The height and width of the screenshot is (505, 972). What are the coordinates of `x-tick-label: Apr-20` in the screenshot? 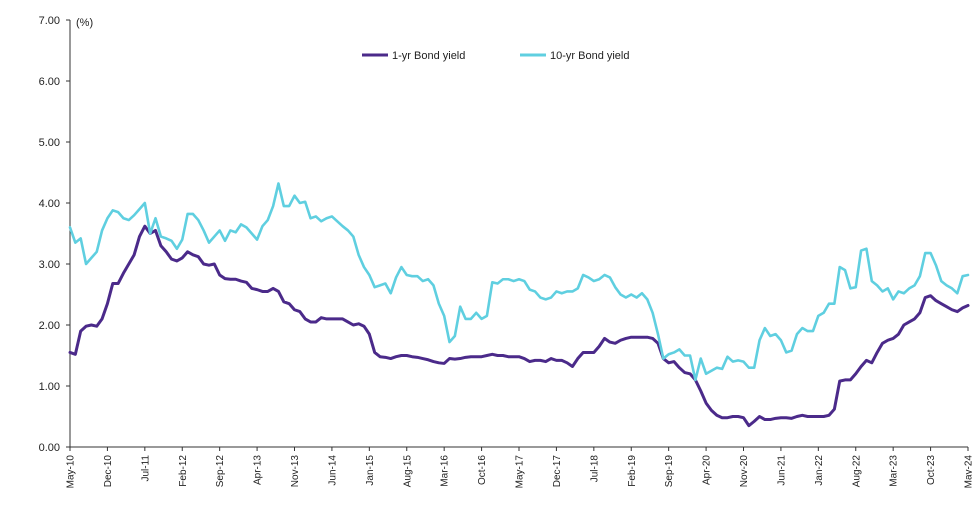 It's located at (707, 470).